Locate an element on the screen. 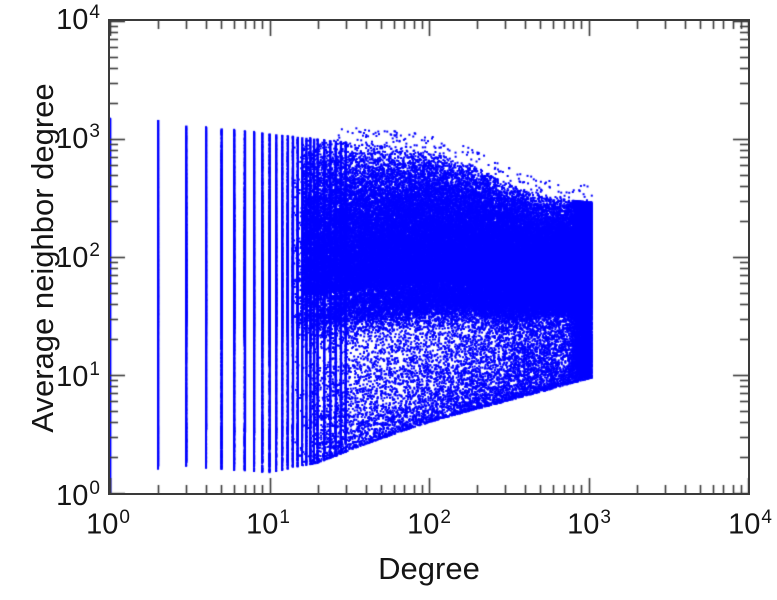 The image size is (777, 600). y-tick-label-0: 10⁰ is located at coordinates (78, 495).